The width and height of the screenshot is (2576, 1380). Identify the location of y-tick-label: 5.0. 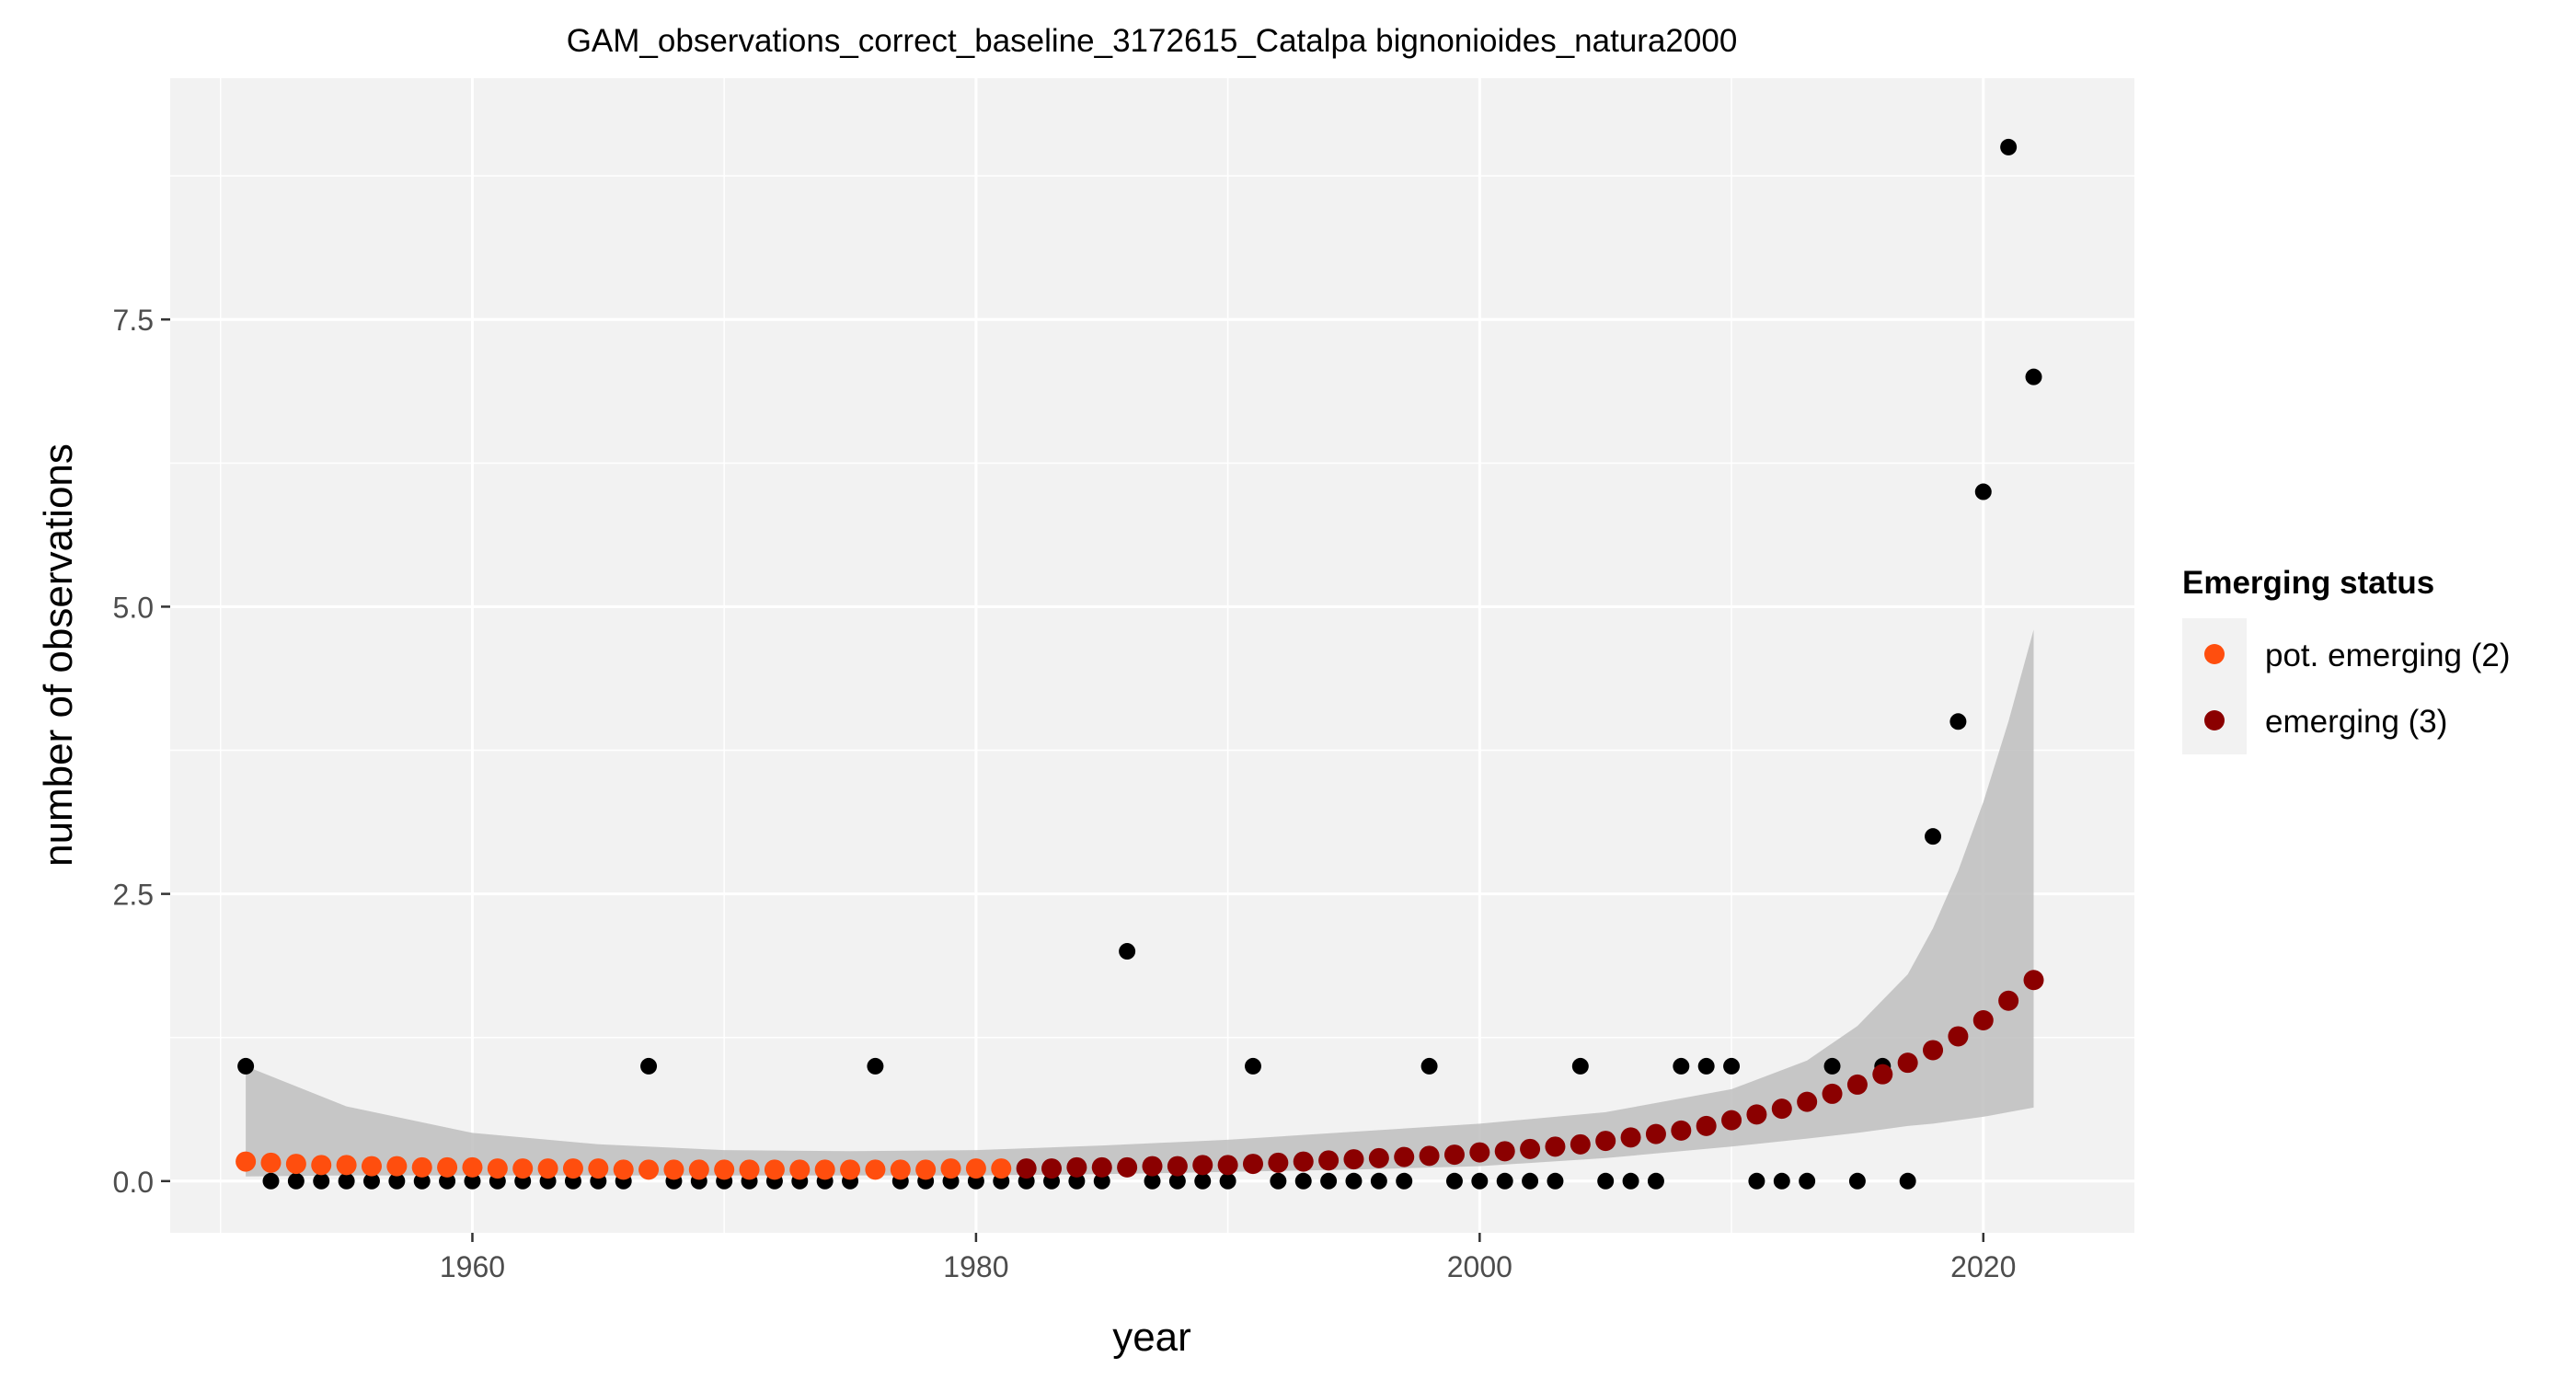
(133, 607).